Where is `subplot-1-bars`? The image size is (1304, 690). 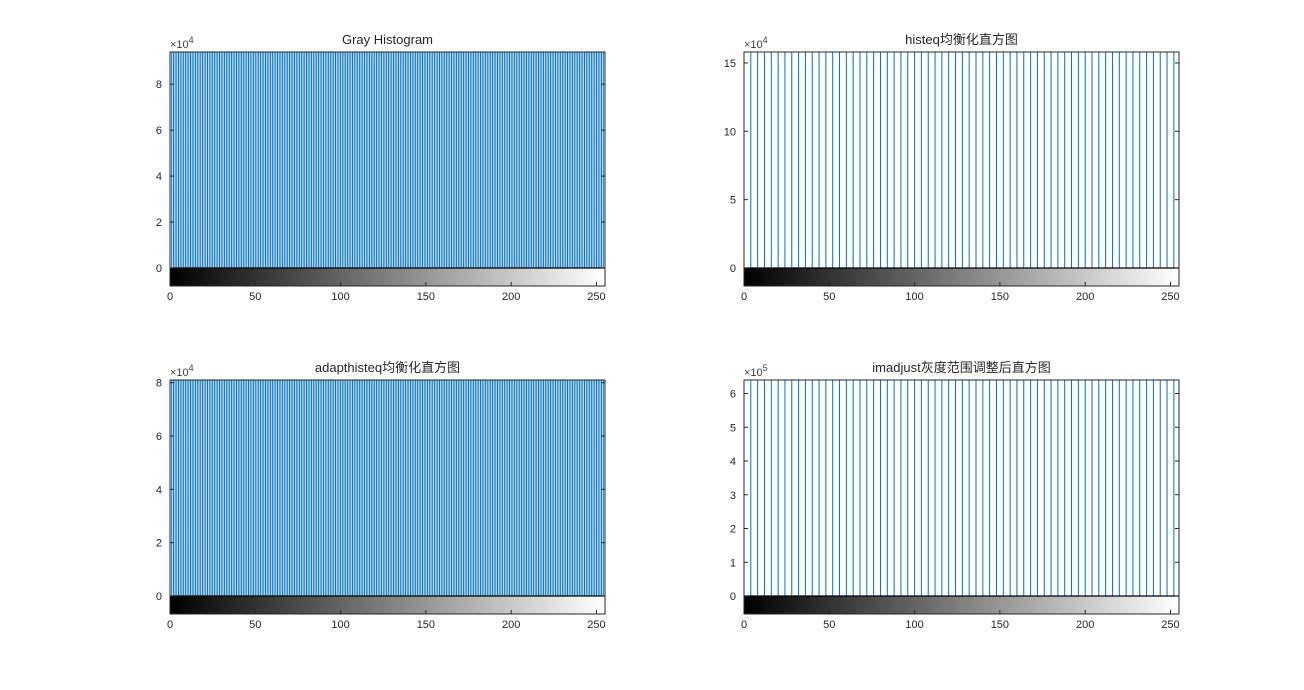 subplot-1-bars is located at coordinates (387, 160).